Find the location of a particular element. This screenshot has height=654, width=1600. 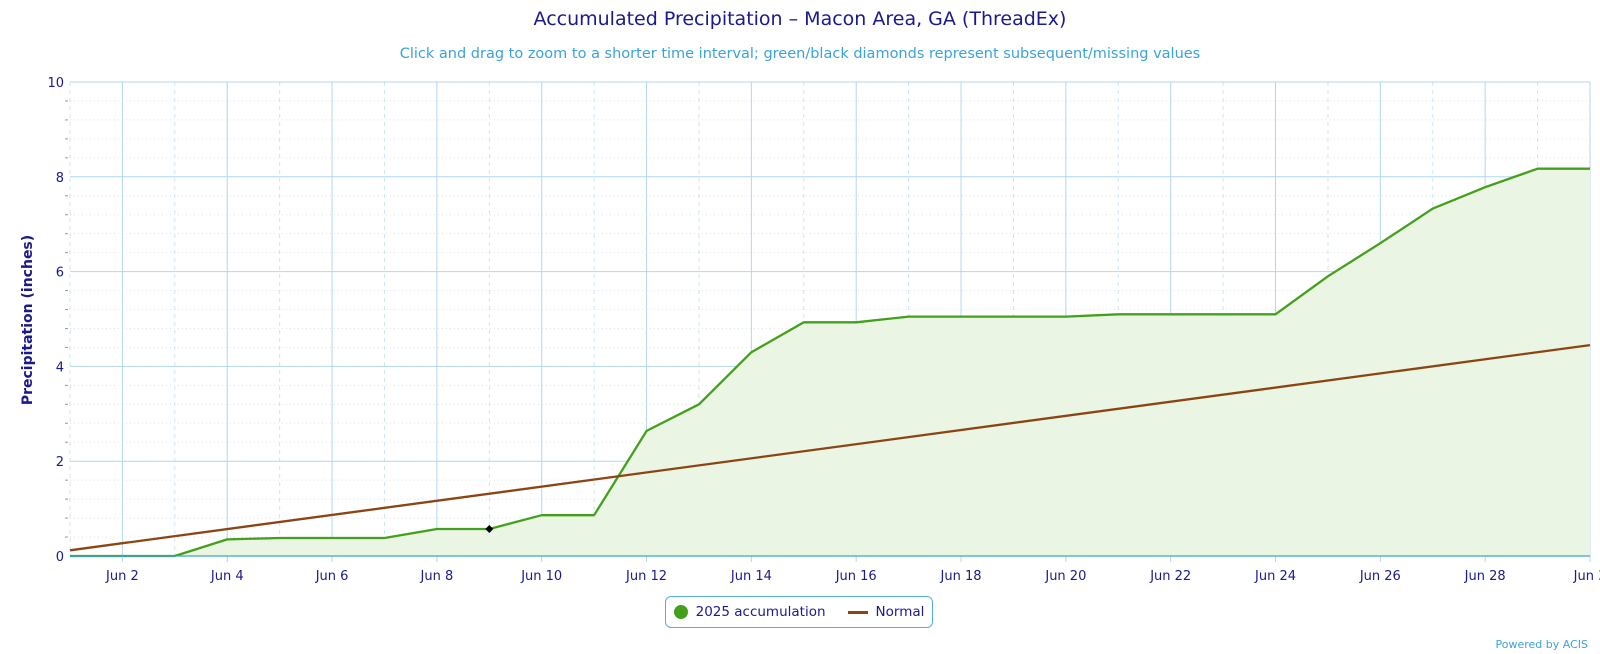

y-axis-title: Precipitation (inches) is located at coordinates (28, 320).